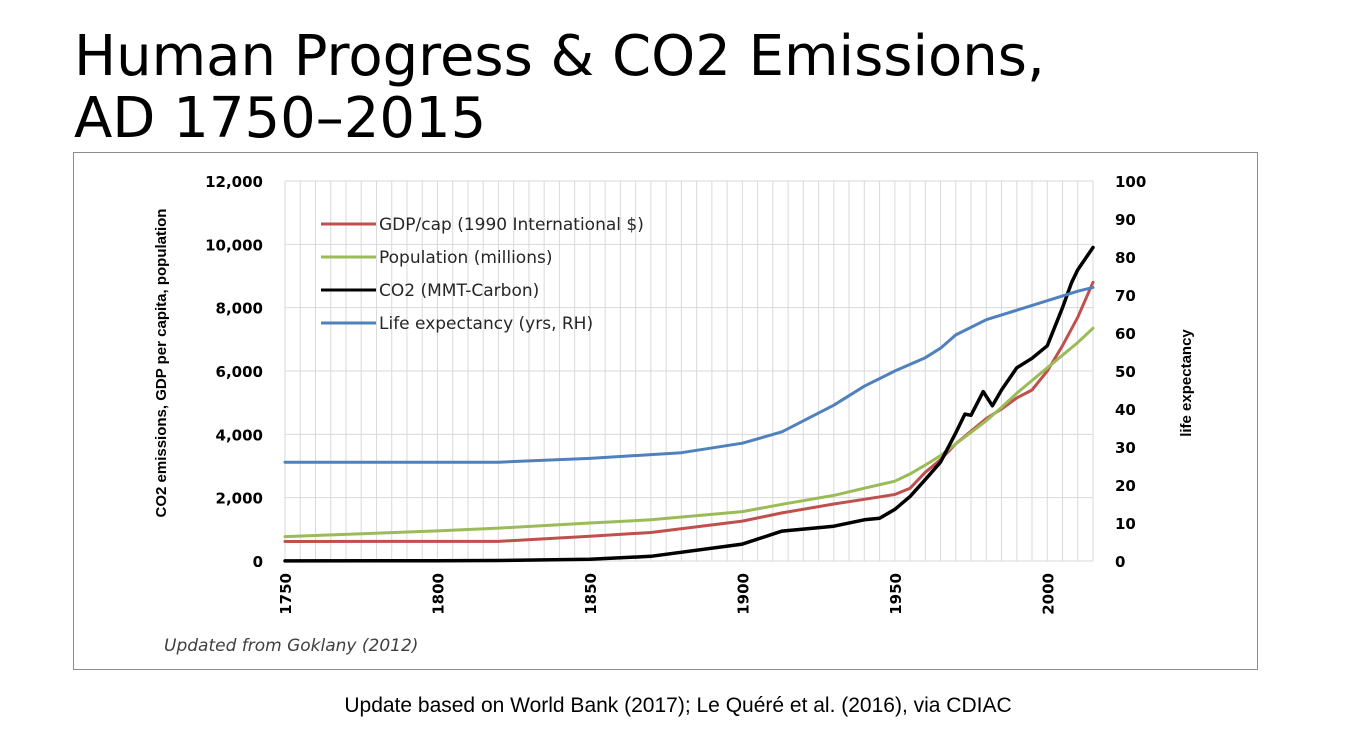  Describe the element at coordinates (438, 594) in the screenshot. I see `x-tick-label: 1800` at that location.